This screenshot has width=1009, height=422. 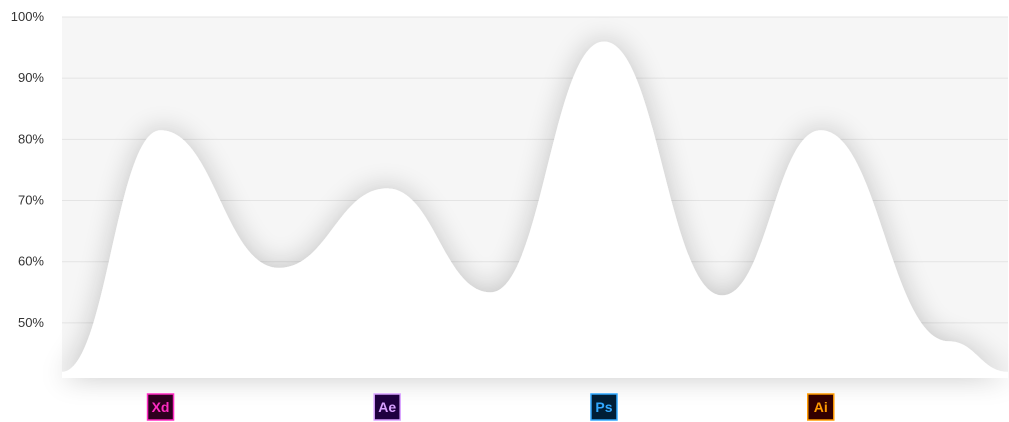 I want to click on y-tick-label: 60%, so click(x=31, y=261).